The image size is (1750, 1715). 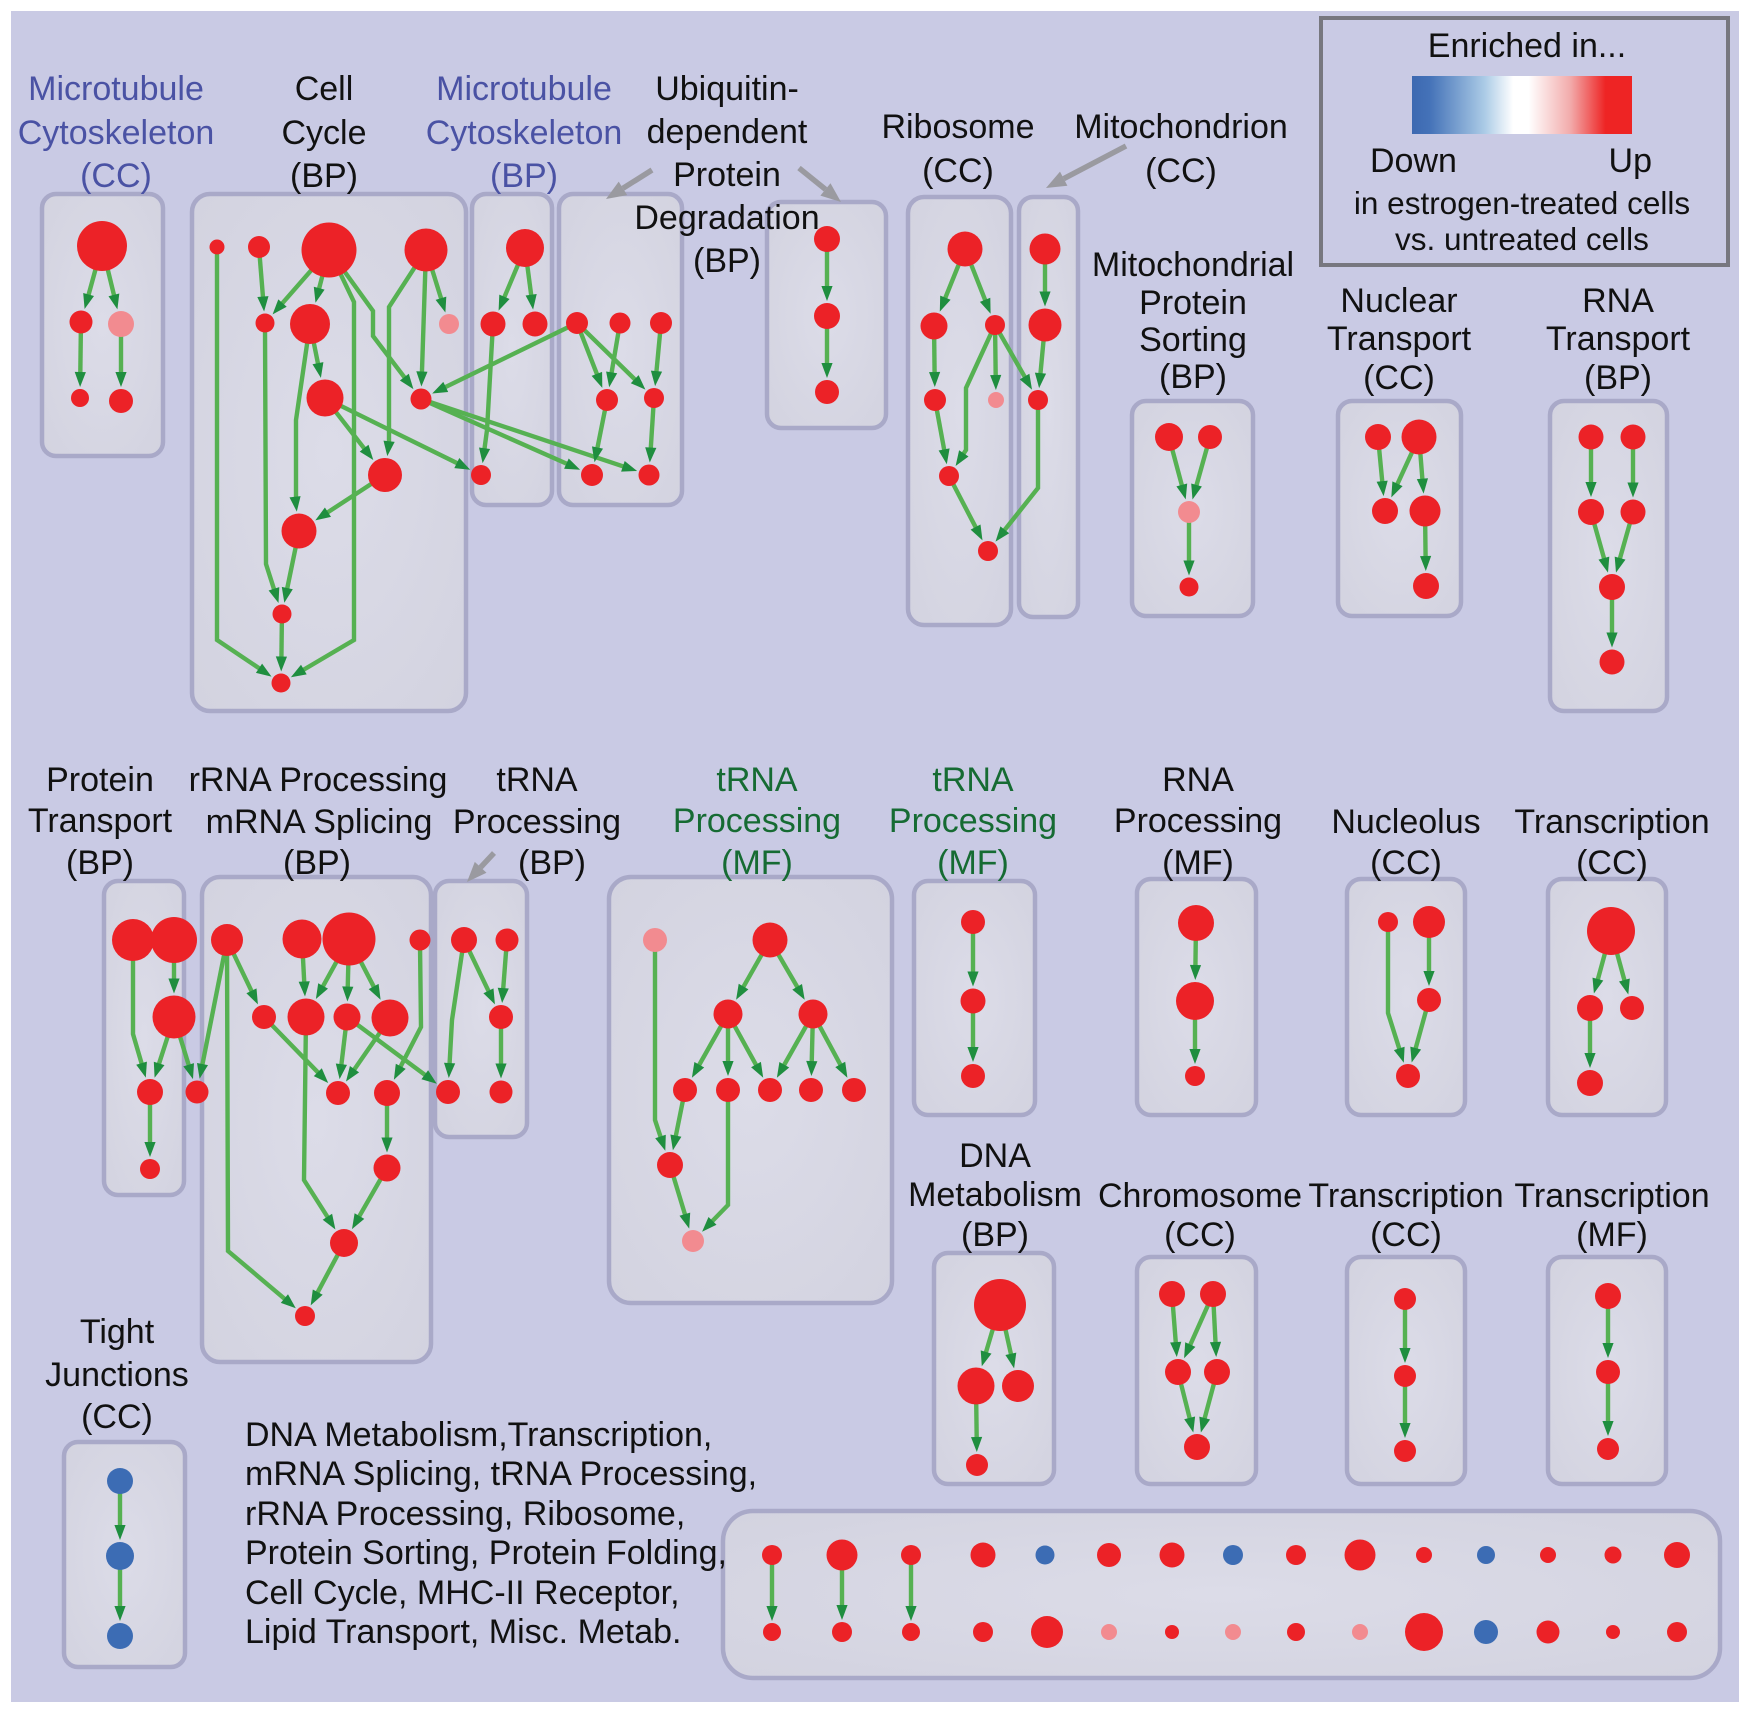 What do you see at coordinates (1405, 822) in the screenshot?
I see `svg-text: Nucleolus` at bounding box center [1405, 822].